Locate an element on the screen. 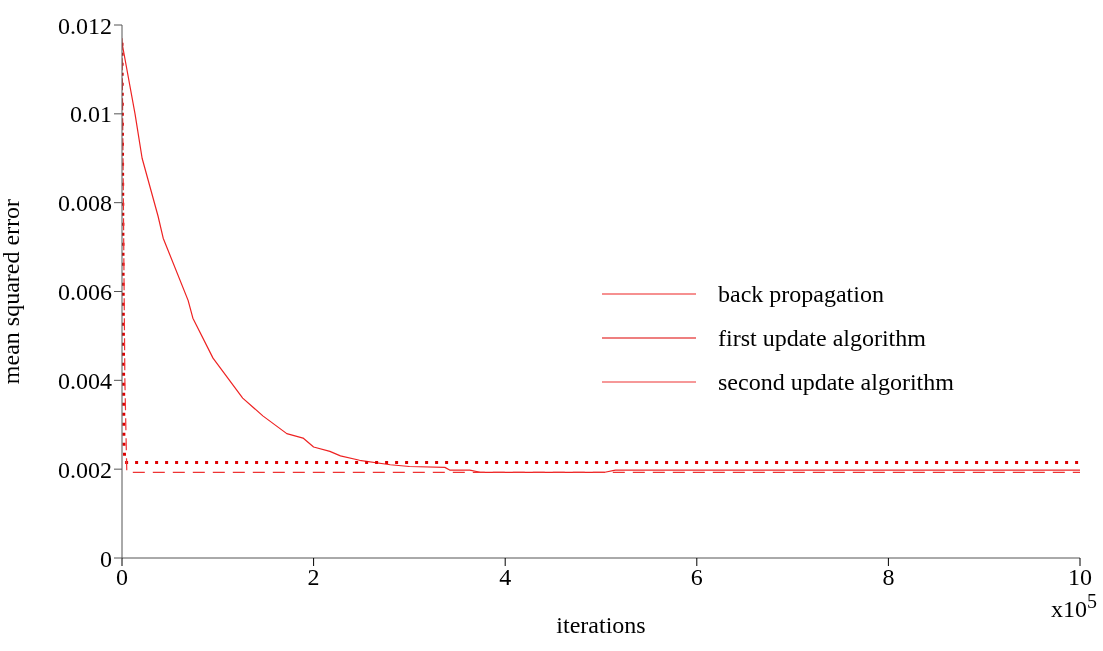  y-tick-label: 0.002 is located at coordinates (85, 469).